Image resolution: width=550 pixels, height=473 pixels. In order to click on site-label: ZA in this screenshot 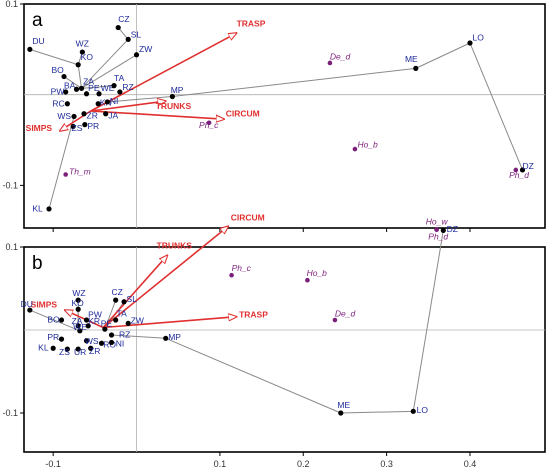, I will do `click(88, 82)`.